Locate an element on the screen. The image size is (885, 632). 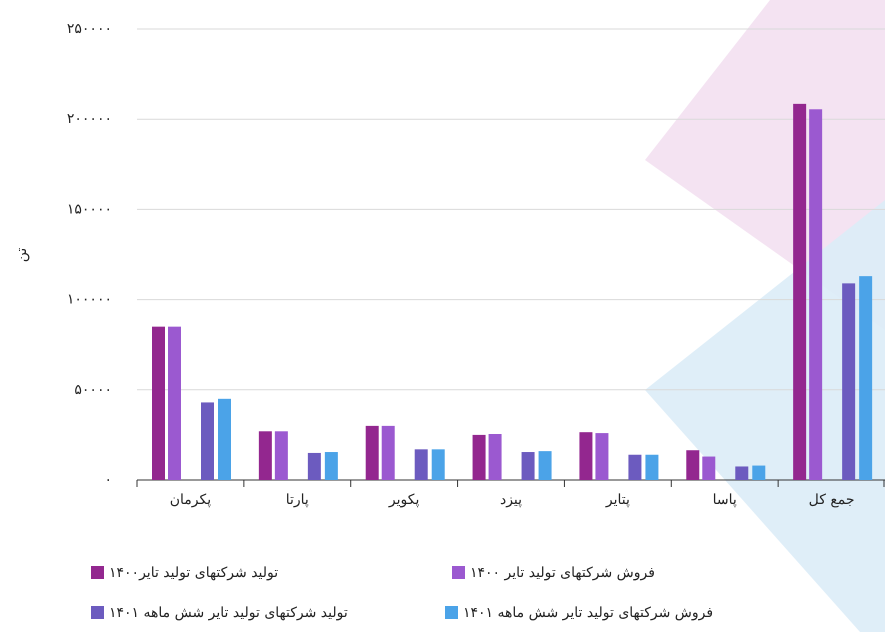
y-tick-label: ۱۰۰۰۰۰ is located at coordinates (89, 300).